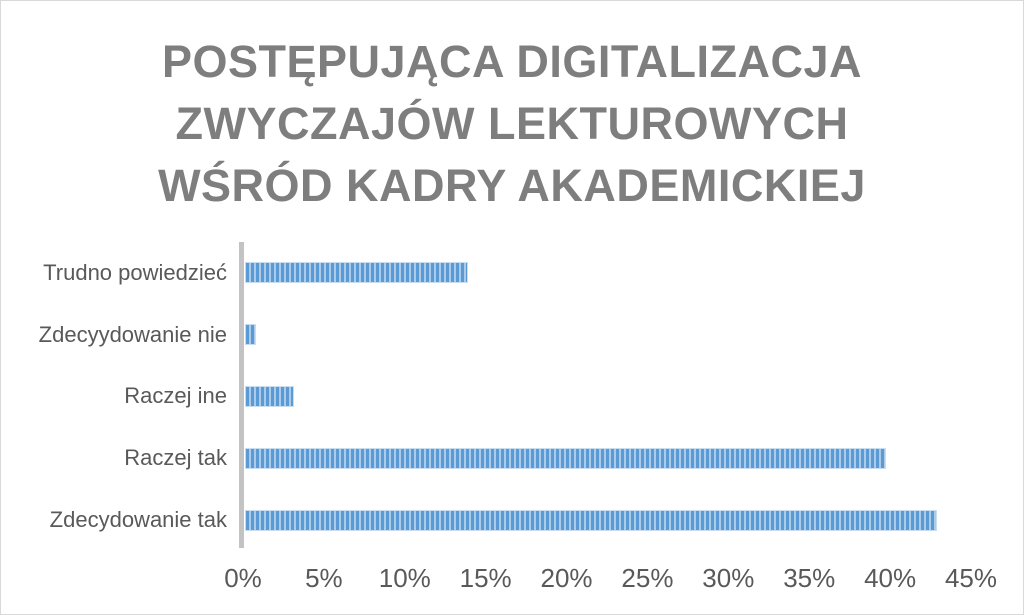 The image size is (1024, 615). I want to click on category-label: Zdecydowanie tak, so click(138, 520).